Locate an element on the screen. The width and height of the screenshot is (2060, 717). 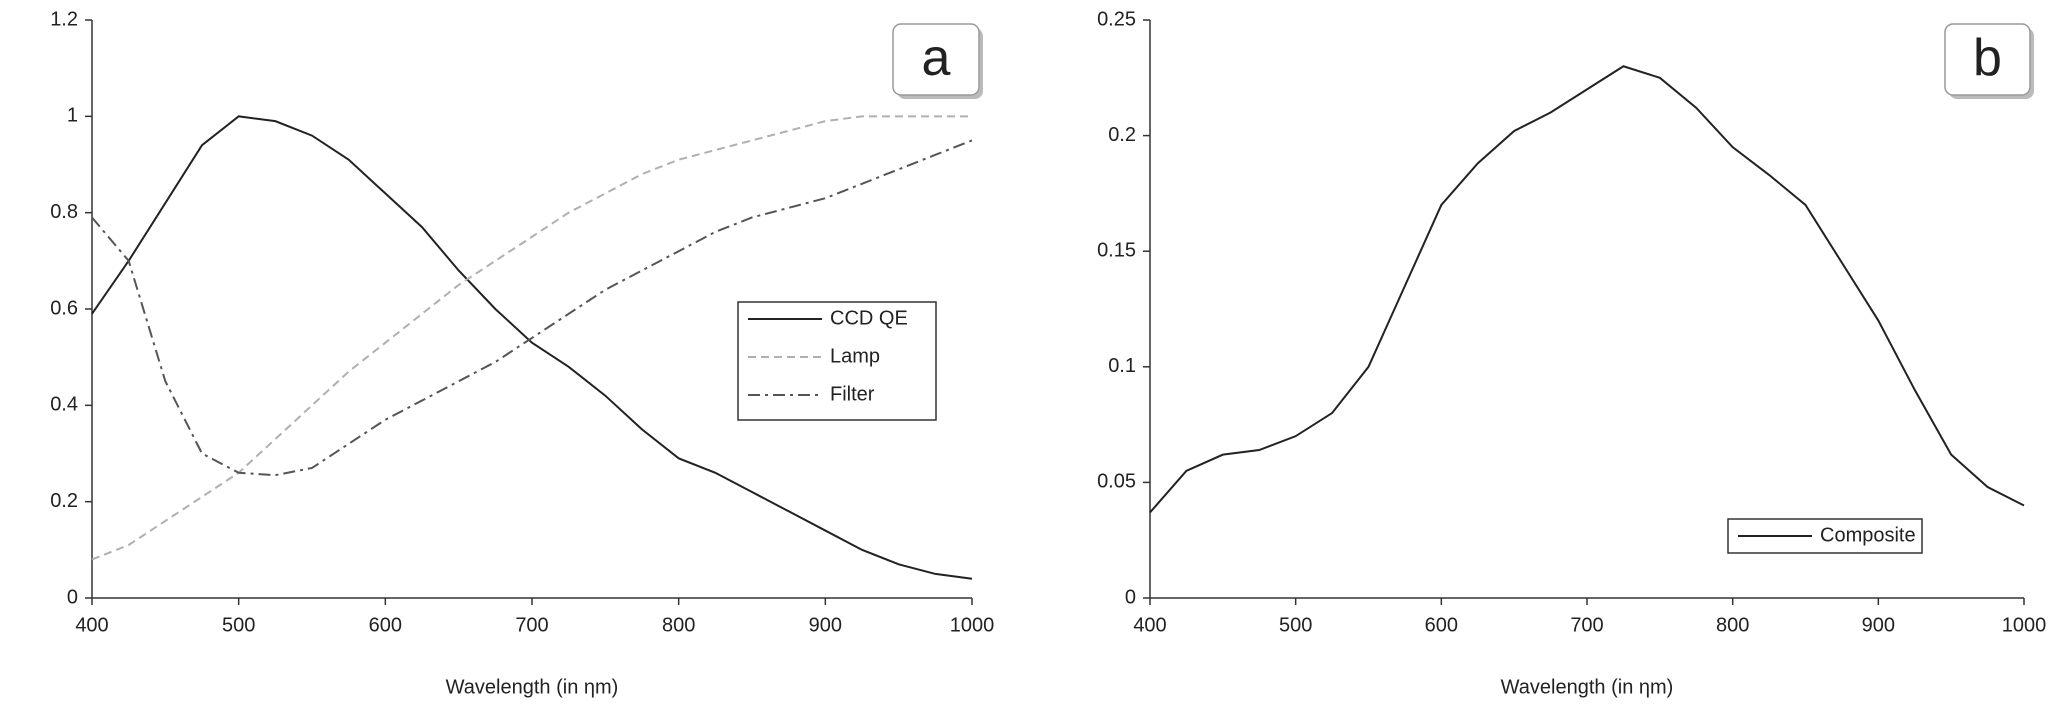
panel-label: a is located at coordinates (936, 58).